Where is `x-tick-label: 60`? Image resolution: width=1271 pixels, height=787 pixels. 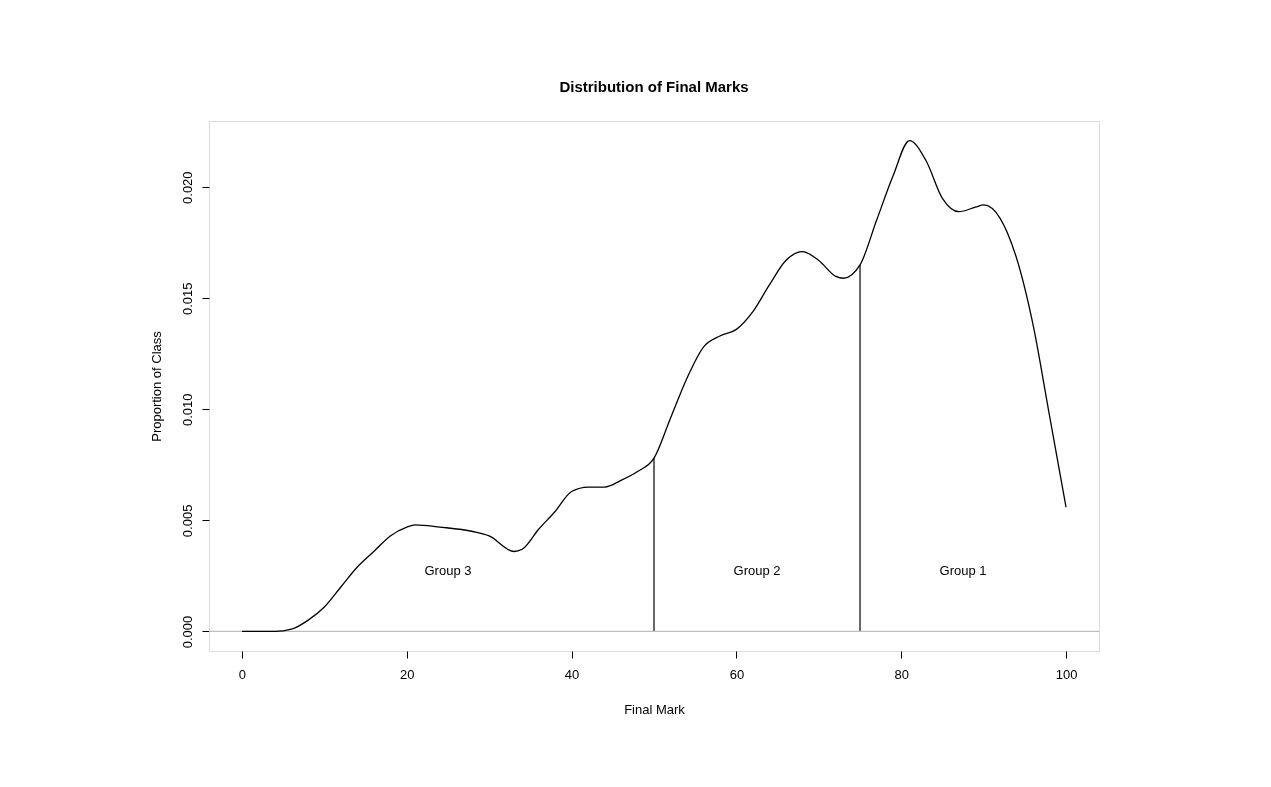
x-tick-label: 60 is located at coordinates (737, 674).